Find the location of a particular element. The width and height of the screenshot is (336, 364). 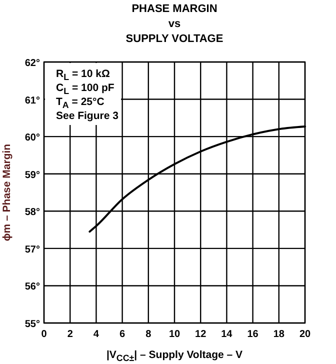

annotation: See Figure 3 is located at coordinates (87, 116).